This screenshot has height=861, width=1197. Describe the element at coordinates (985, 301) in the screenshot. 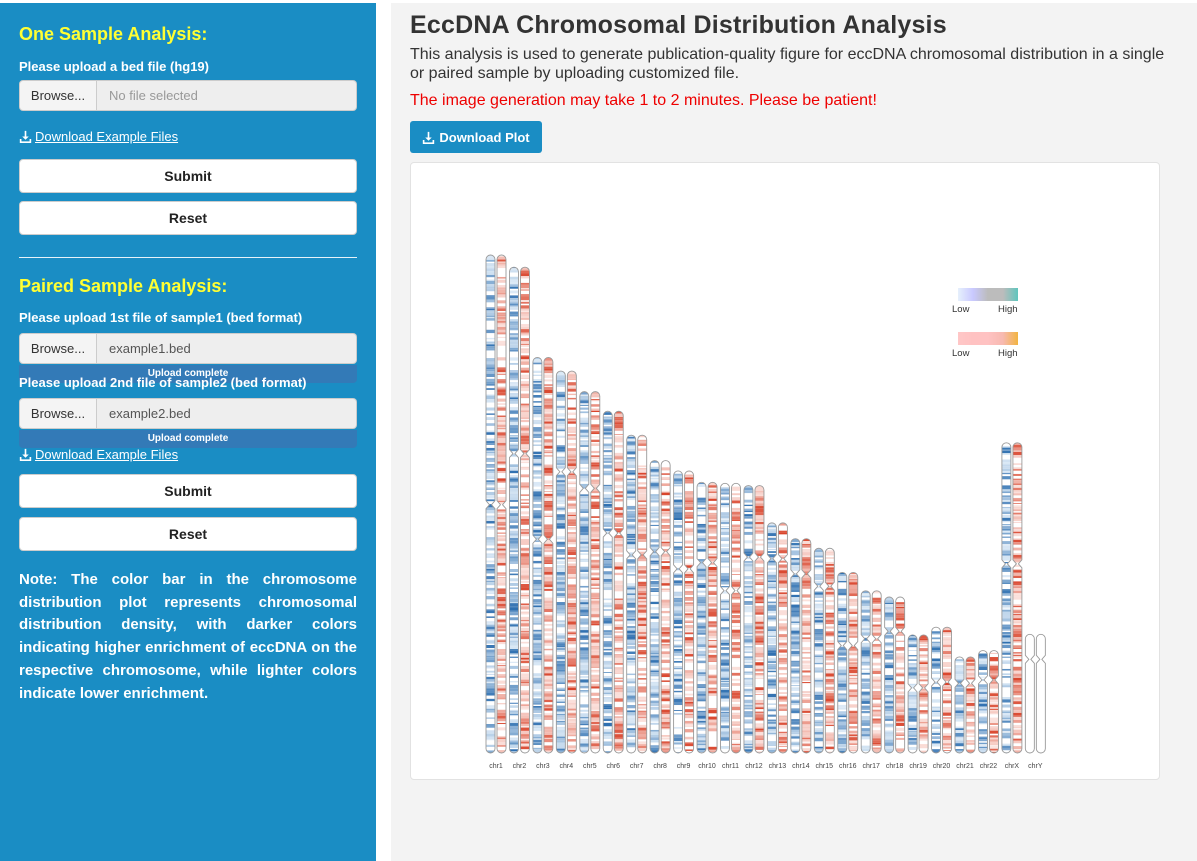

I see `legend-1: Low High` at that location.